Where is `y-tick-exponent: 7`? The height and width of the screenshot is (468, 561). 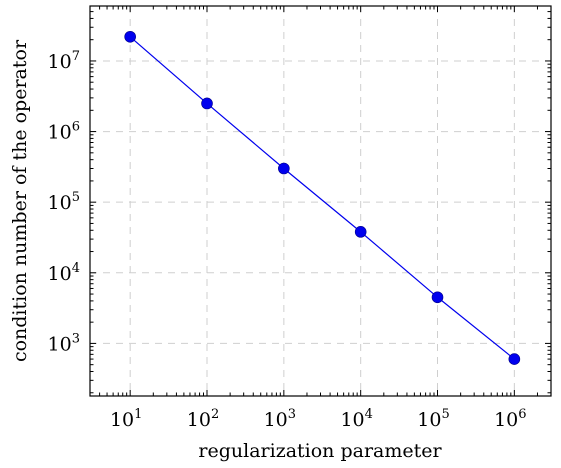 y-tick-exponent: 7 is located at coordinates (76, 56).